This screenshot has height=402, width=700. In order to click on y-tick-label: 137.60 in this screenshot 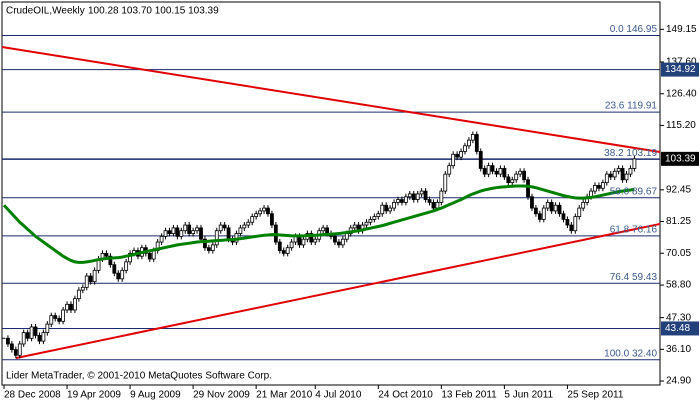, I will do `click(681, 62)`.